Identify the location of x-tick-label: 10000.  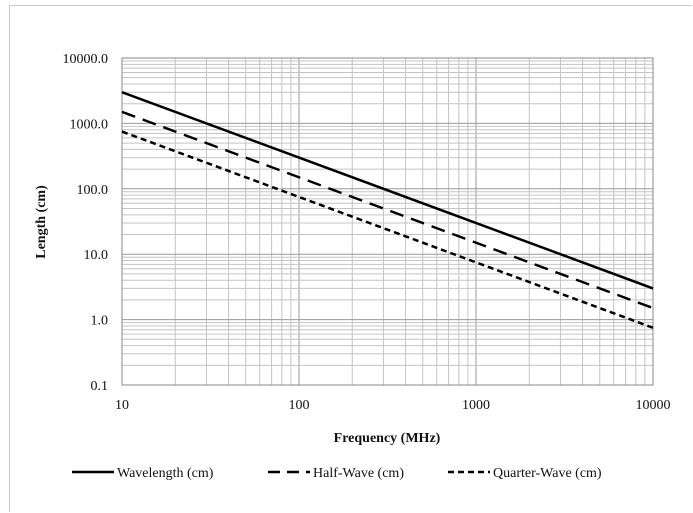
(653, 405).